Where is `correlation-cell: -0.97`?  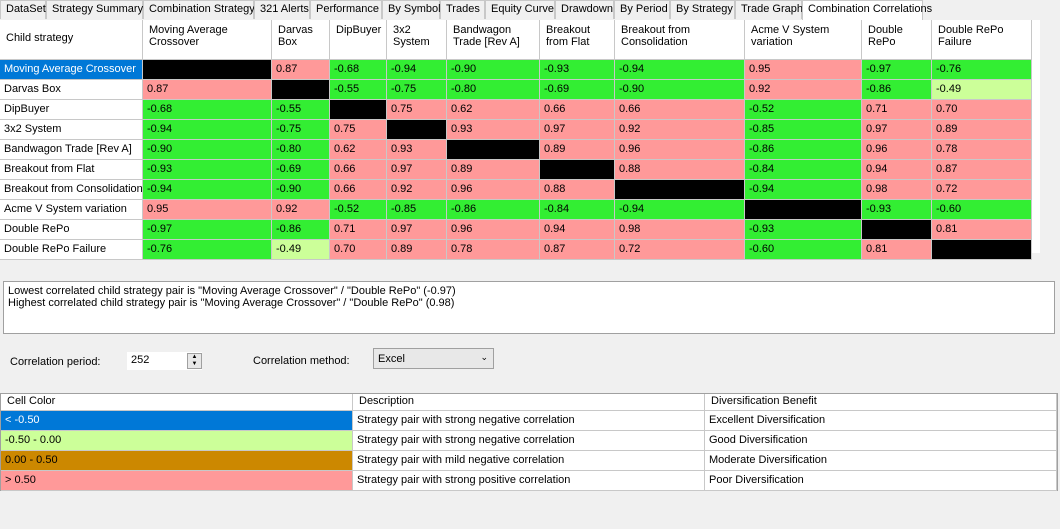 correlation-cell: -0.97 is located at coordinates (207, 230).